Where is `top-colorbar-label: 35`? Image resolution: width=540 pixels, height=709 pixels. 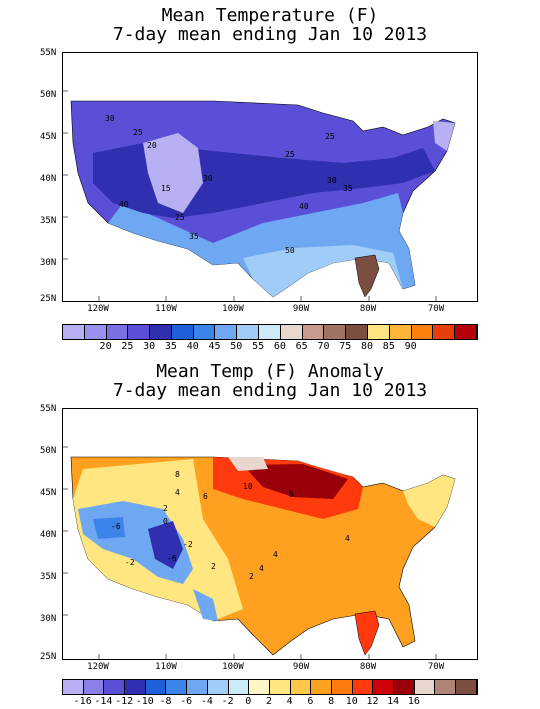
top-colorbar-label: 35 is located at coordinates (170, 346).